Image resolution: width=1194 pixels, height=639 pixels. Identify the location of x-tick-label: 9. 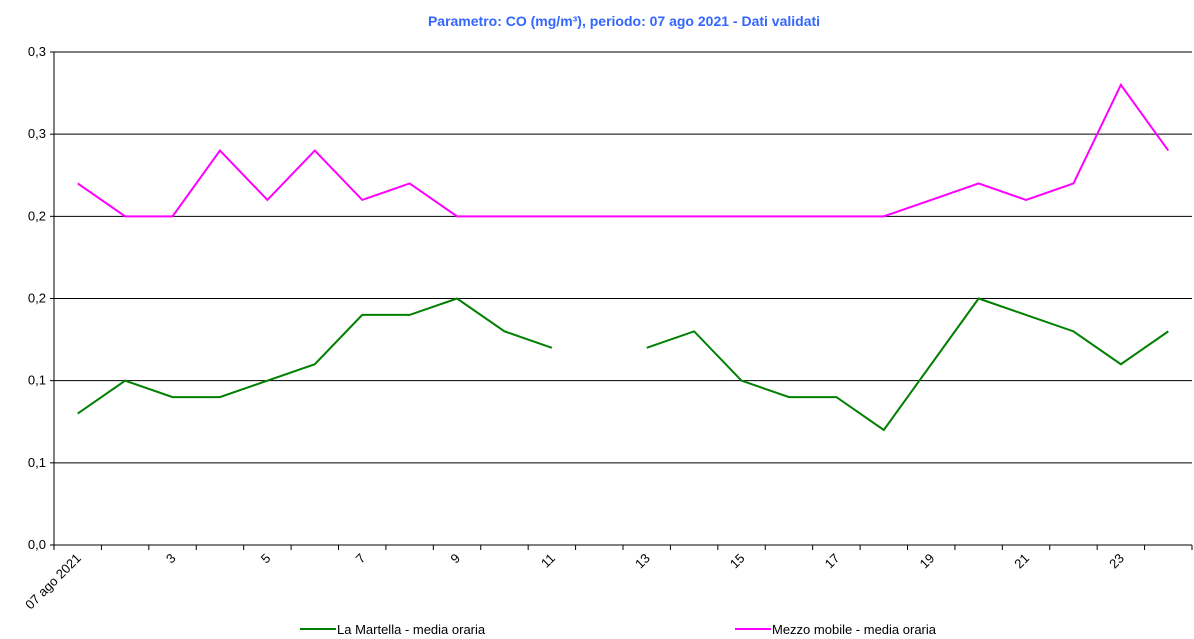
(455, 559).